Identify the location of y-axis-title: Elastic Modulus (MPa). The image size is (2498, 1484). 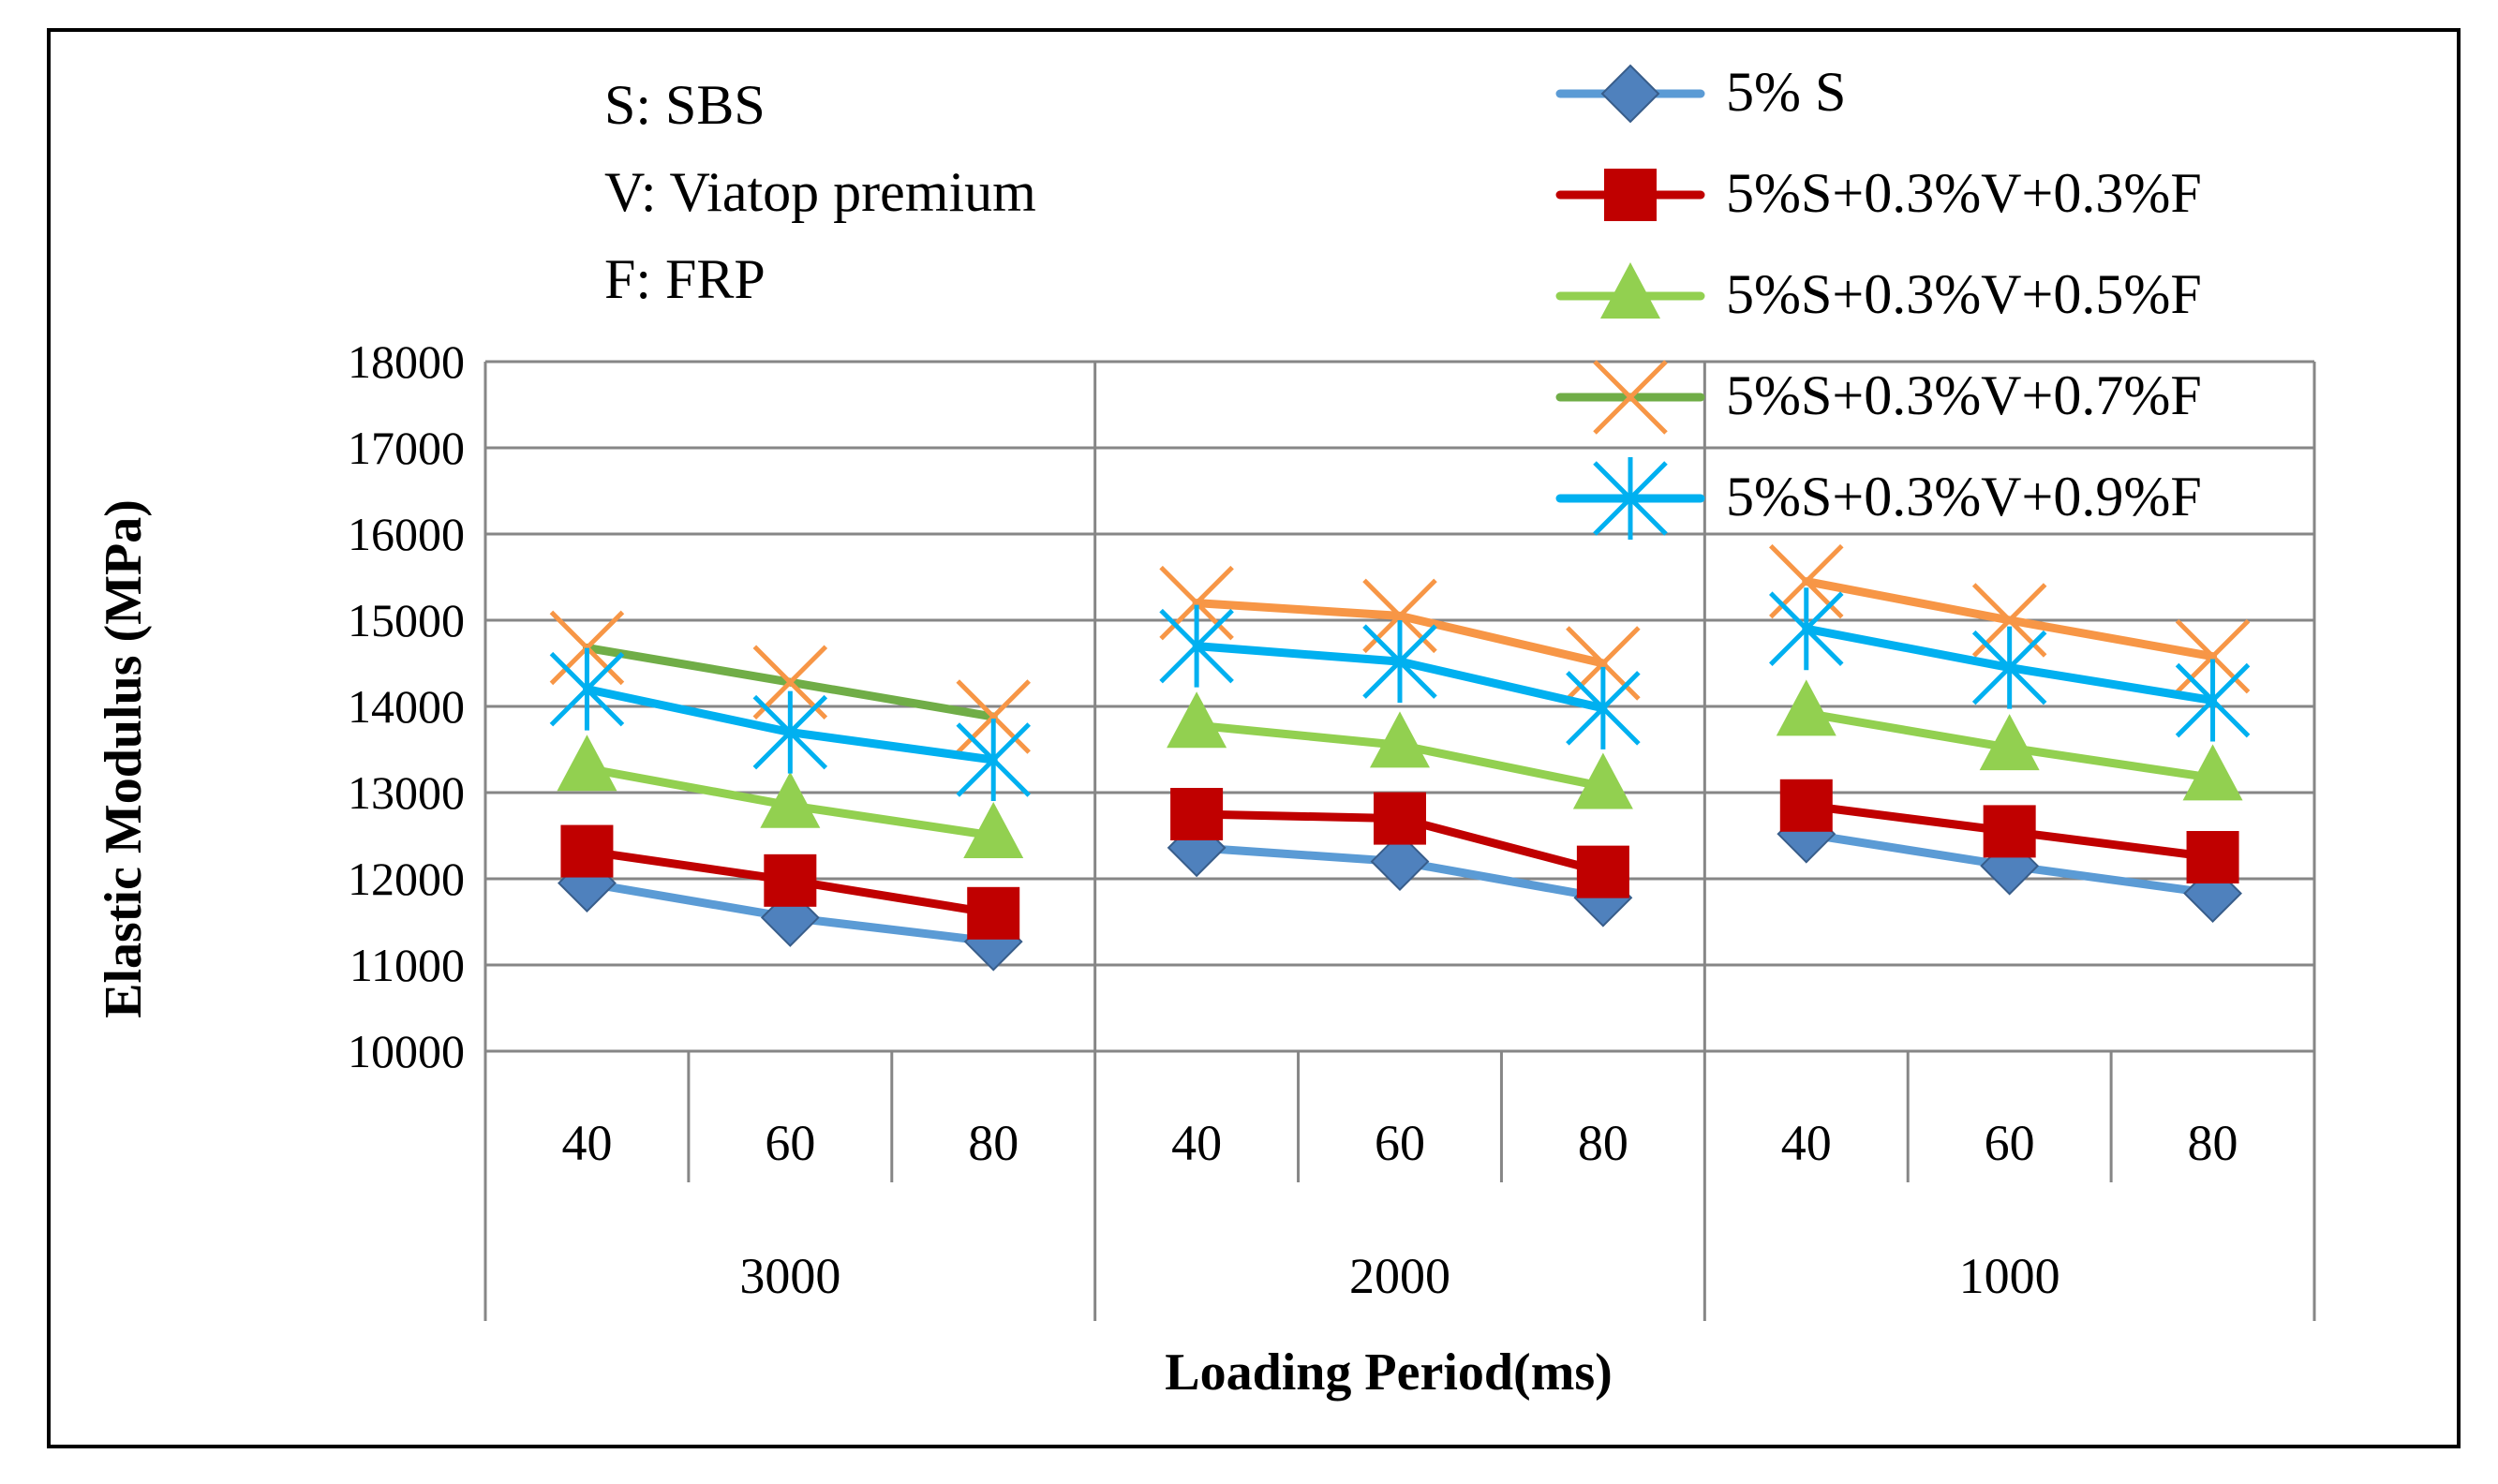
(124, 758).